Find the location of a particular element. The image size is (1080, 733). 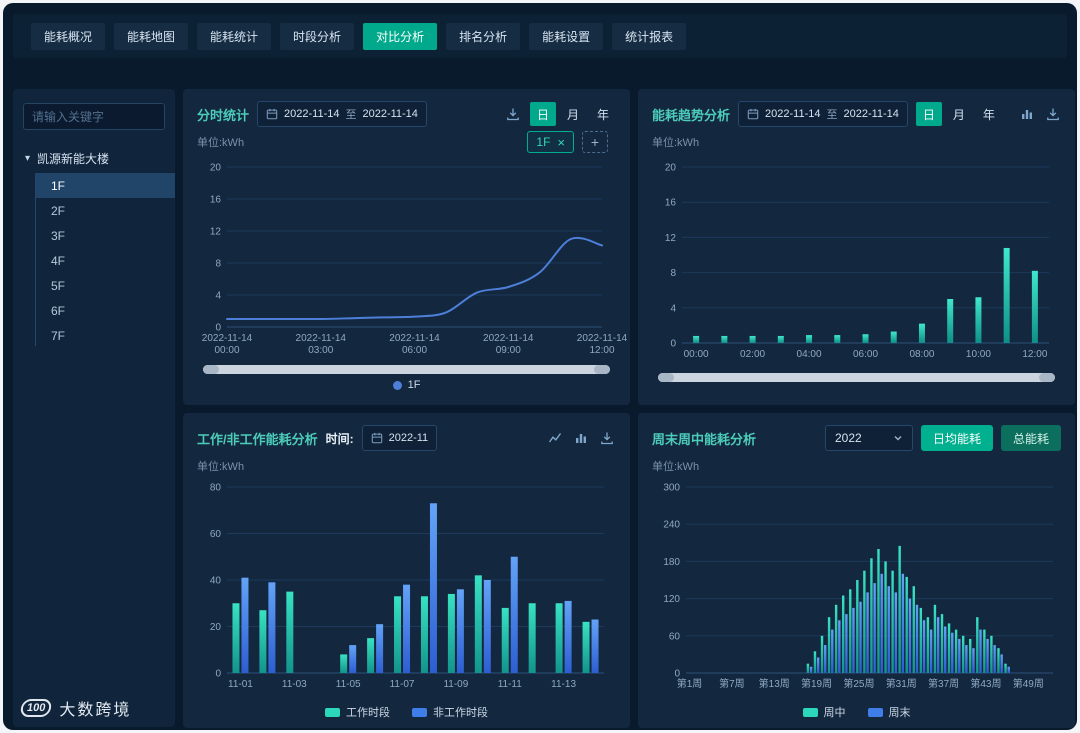

svg-text: 240 is located at coordinates (671, 525).